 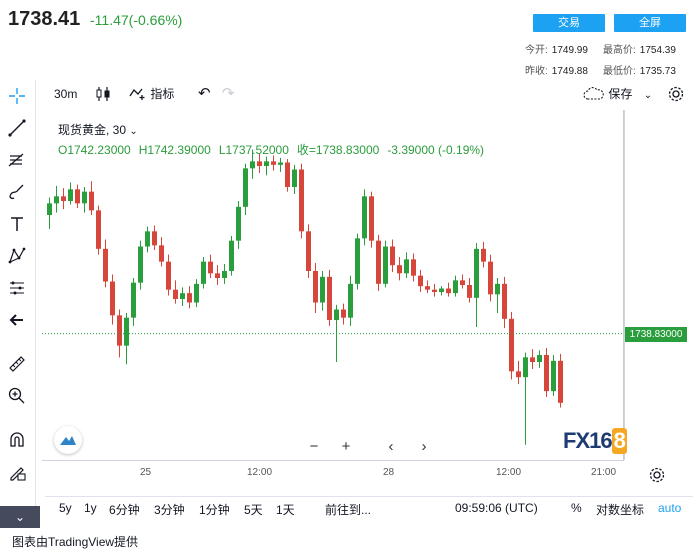 What do you see at coordinates (391, 447) in the screenshot?
I see `scroll-left-button: ‹` at bounding box center [391, 447].